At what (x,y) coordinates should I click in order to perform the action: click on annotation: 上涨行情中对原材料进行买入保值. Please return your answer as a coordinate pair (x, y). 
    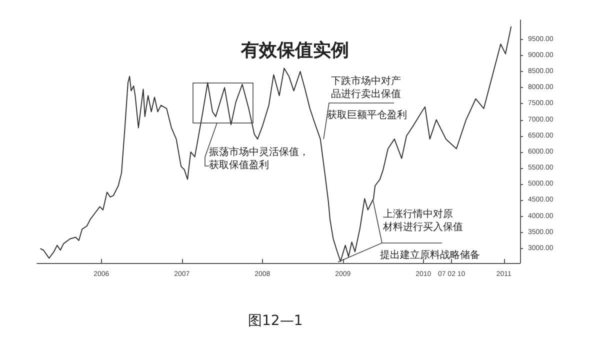
    Looking at the image, I should click on (422, 220).